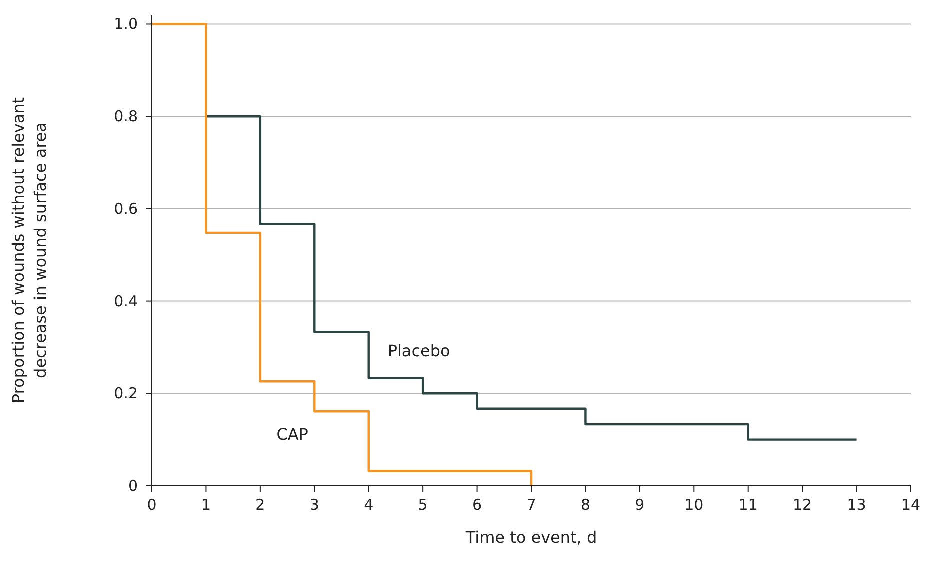  What do you see at coordinates (133, 486) in the screenshot?
I see `y-tick-label: 0` at bounding box center [133, 486].